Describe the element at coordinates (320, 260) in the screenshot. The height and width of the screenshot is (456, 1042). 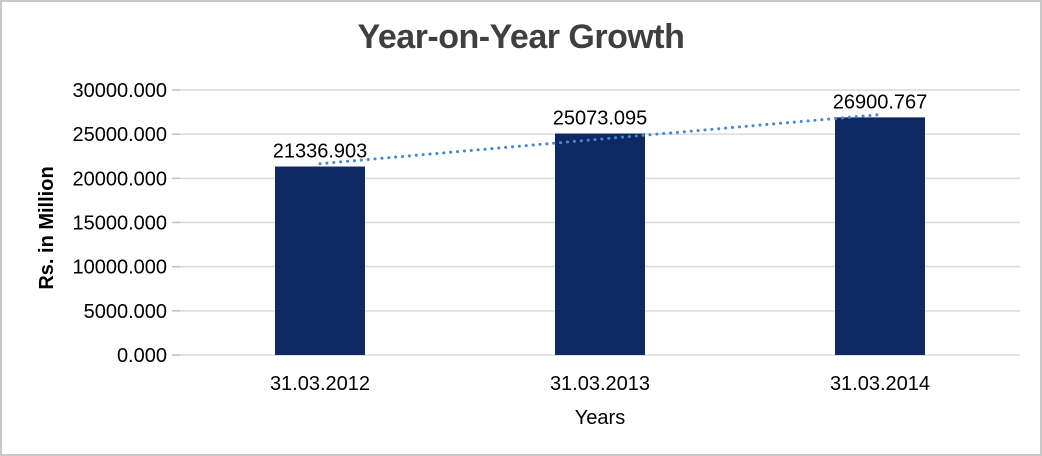
I see `bar-31.03.2012` at that location.